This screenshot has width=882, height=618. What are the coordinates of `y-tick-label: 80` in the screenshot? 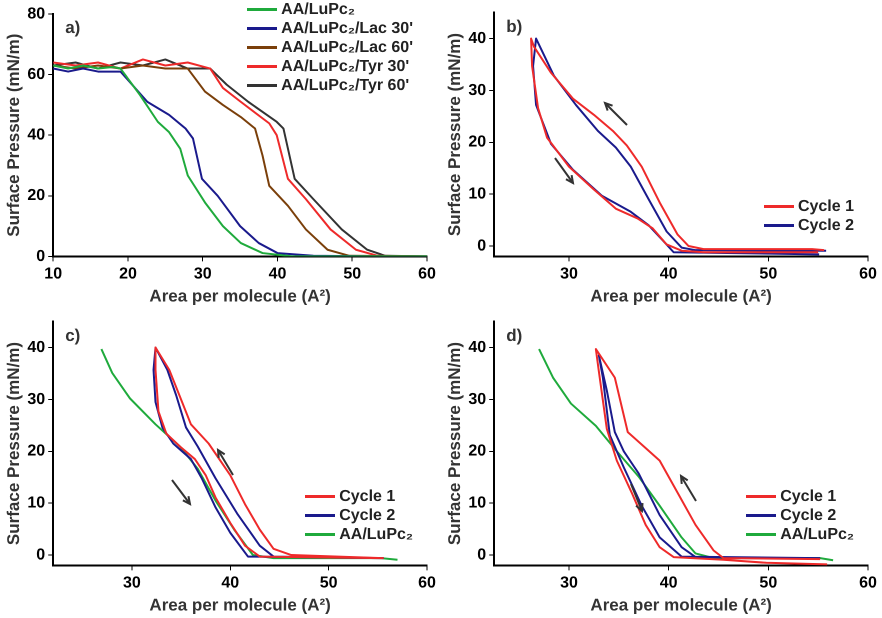 It's located at (36, 13).